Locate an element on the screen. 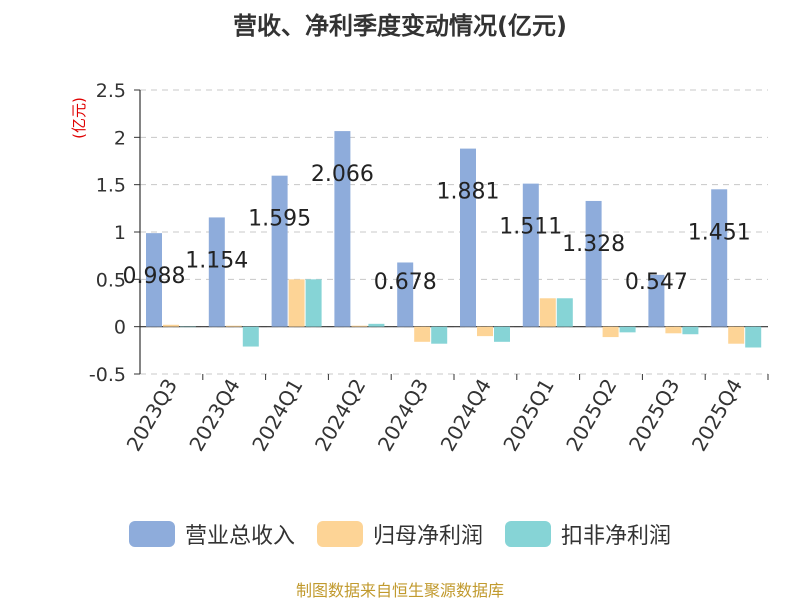 The height and width of the screenshot is (601, 800). legend: 营业总收入 归母净利润 扣非净利润 is located at coordinates (400, 534).